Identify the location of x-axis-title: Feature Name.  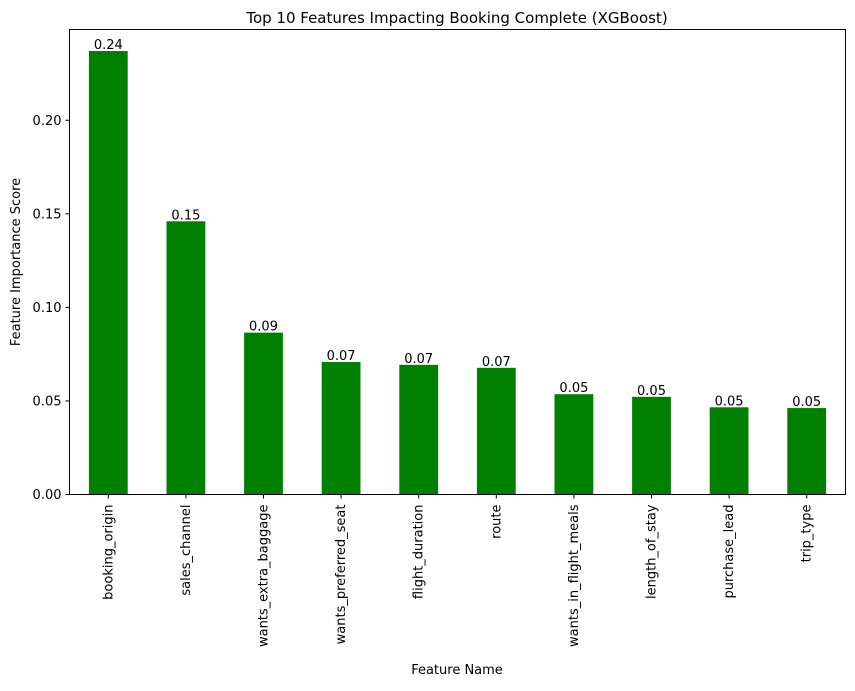
(457, 670).